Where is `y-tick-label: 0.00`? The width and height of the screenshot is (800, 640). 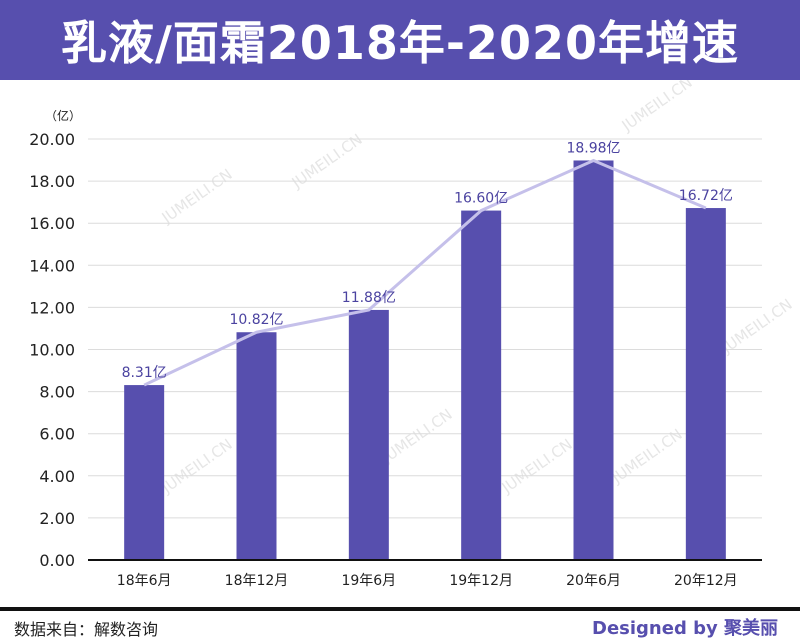
y-tick-label: 0.00 is located at coordinates (57, 560).